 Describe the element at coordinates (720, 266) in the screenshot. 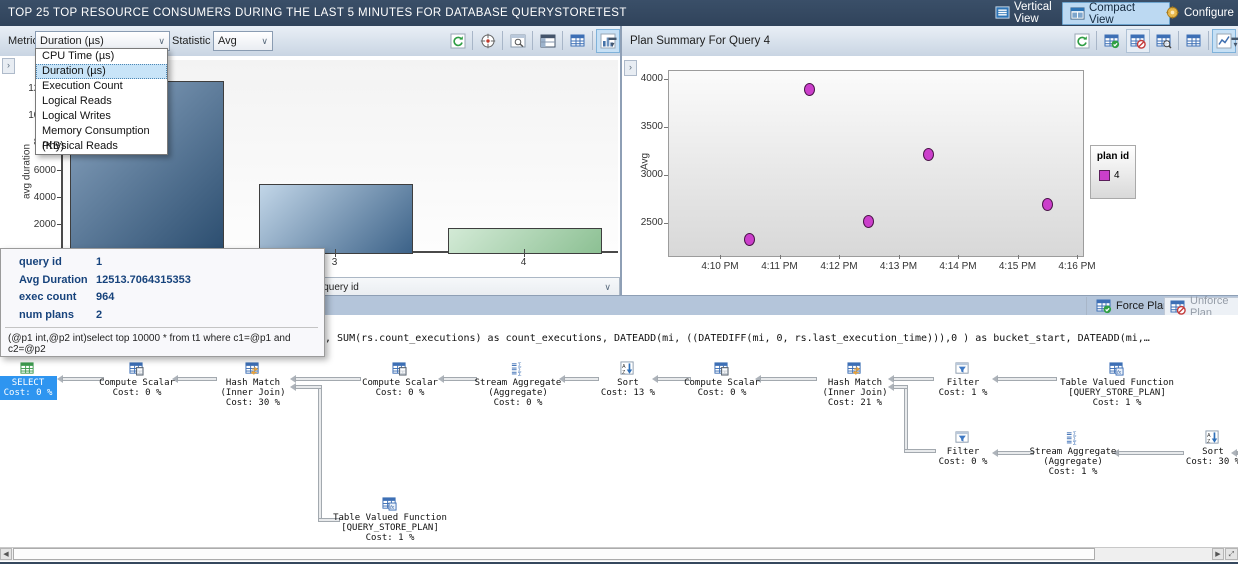

I see `x-tick-label: 4:10 PM` at that location.